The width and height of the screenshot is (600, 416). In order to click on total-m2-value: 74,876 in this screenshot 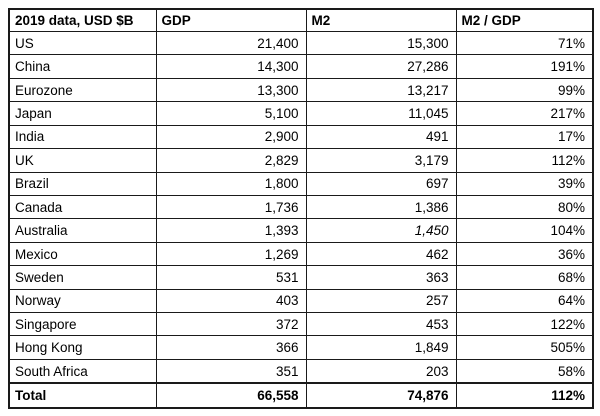, I will do `click(381, 395)`.